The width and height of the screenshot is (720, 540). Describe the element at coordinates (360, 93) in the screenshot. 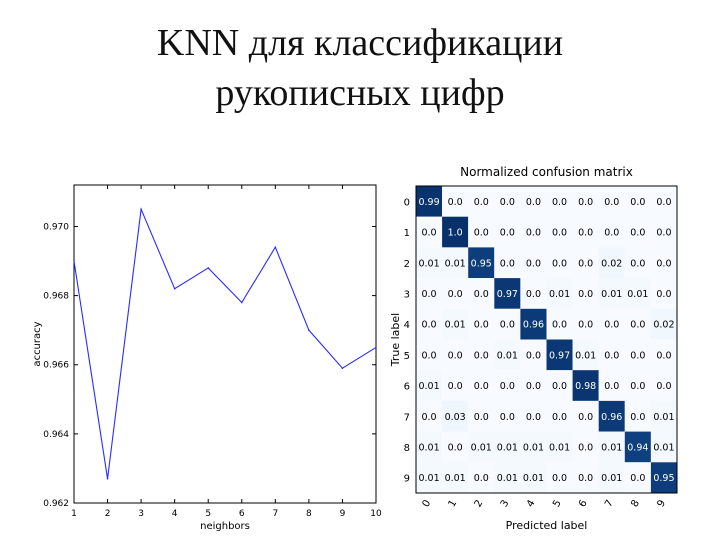

I see `slide-title-line-2: рукописных цифр` at that location.